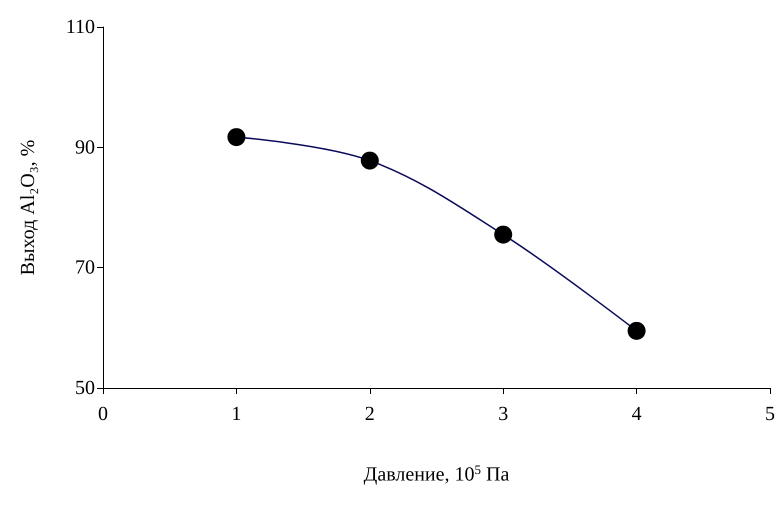 Image resolution: width=778 pixels, height=524 pixels. What do you see at coordinates (503, 414) in the screenshot?
I see `x-tick-label: 3` at bounding box center [503, 414].